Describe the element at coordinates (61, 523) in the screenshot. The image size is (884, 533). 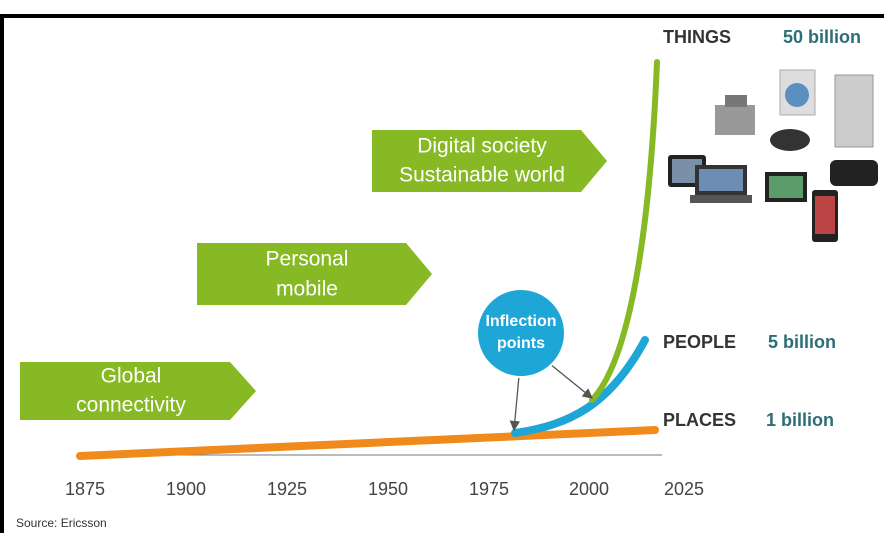
I see `source: Source: Ericsson` at that location.